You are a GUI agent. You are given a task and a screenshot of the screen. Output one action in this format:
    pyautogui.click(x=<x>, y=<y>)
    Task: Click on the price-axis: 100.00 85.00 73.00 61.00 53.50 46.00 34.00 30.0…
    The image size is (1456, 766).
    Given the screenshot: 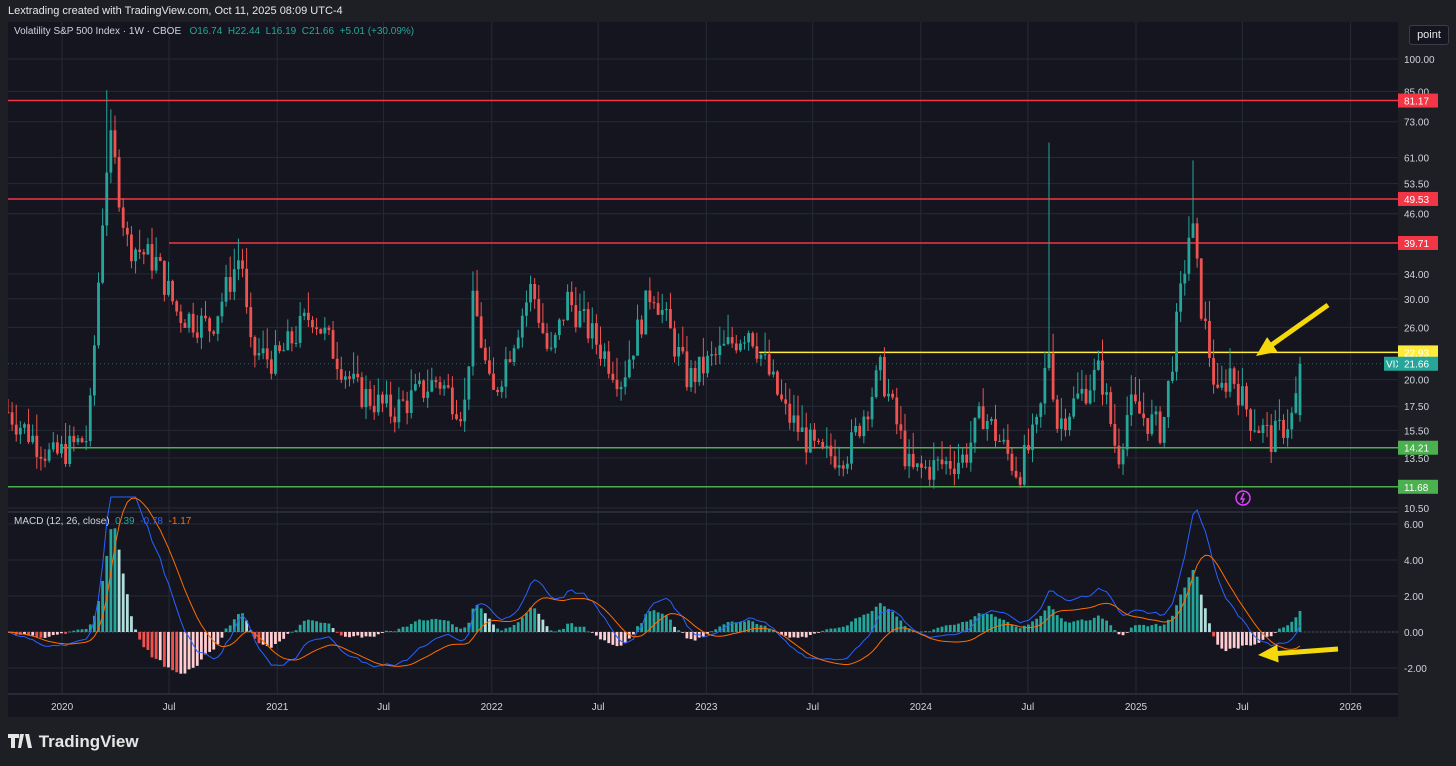 What is the action you would take?
    pyautogui.click(x=1427, y=369)
    